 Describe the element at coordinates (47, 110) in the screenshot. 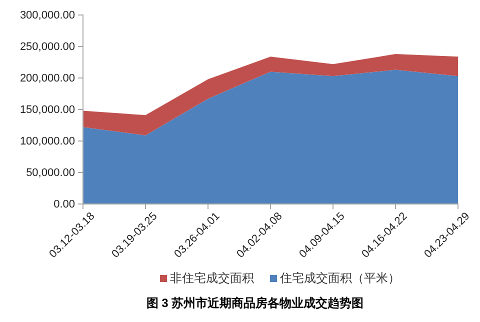

I see `y-tick-label: 150,000.00` at that location.